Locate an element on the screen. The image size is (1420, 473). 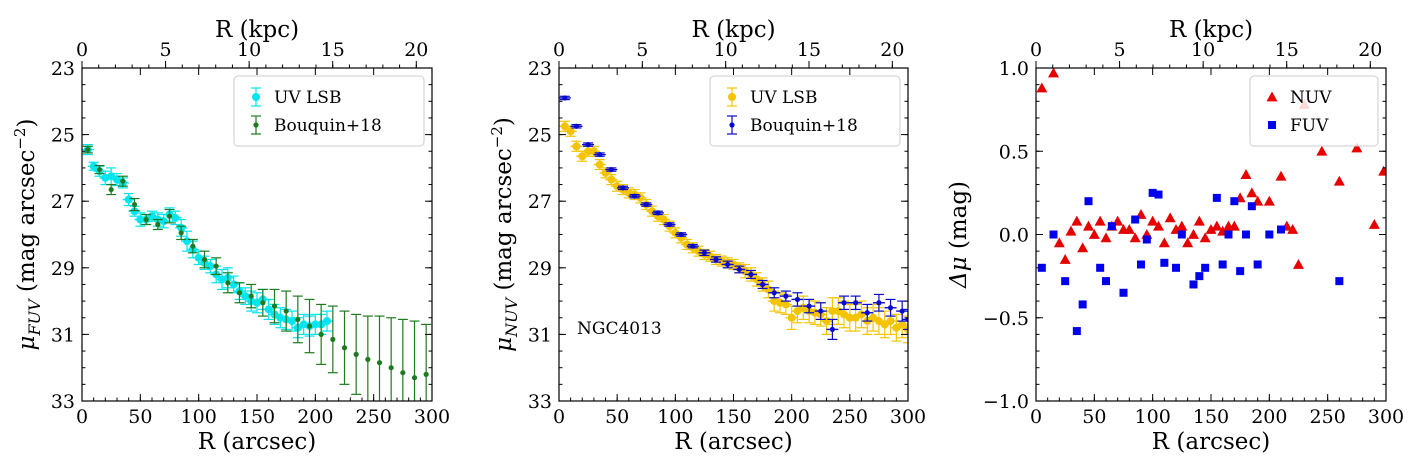
y-tick-label: 23 is located at coordinates (63, 69).